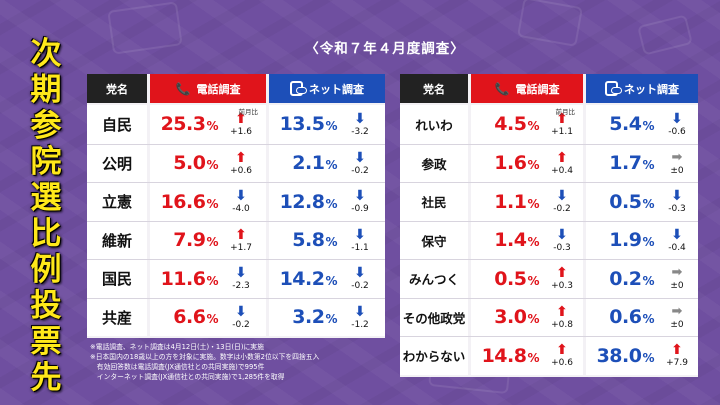  Describe the element at coordinates (677, 247) in the screenshot. I see `net-delta-value: -0.4` at that location.